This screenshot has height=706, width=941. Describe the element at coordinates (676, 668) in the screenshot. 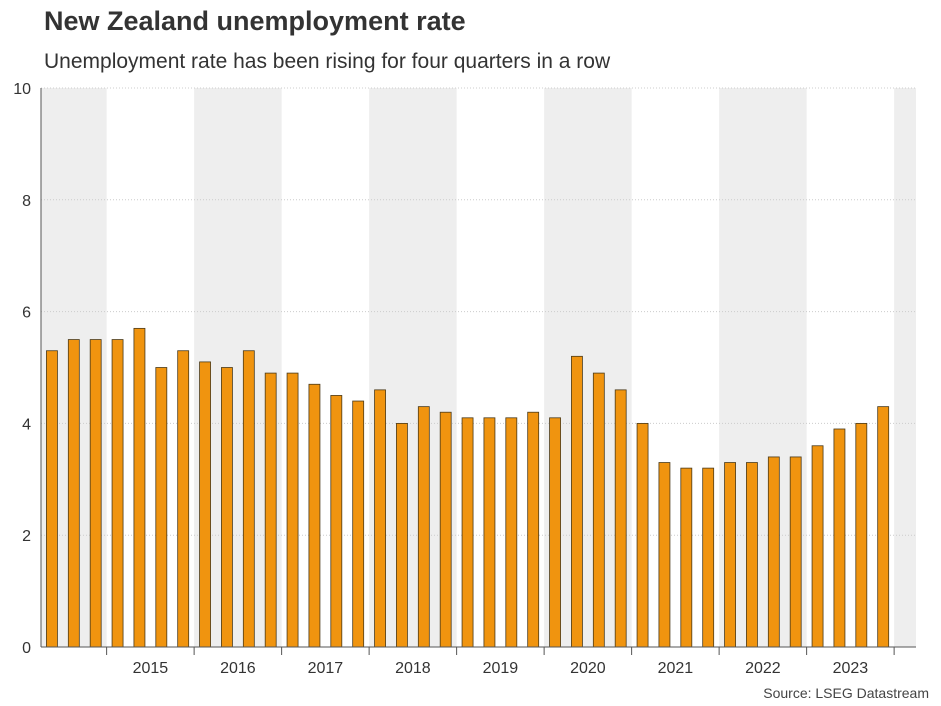

I see `x-tick-label: 2021` at that location.